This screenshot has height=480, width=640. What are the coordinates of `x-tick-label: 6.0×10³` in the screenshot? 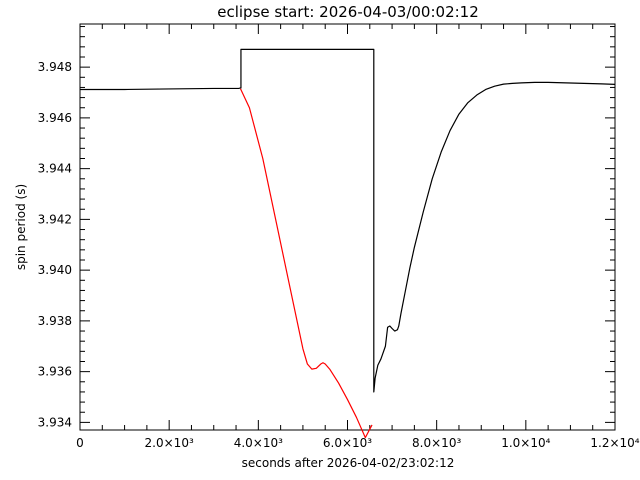 It's located at (347, 443).